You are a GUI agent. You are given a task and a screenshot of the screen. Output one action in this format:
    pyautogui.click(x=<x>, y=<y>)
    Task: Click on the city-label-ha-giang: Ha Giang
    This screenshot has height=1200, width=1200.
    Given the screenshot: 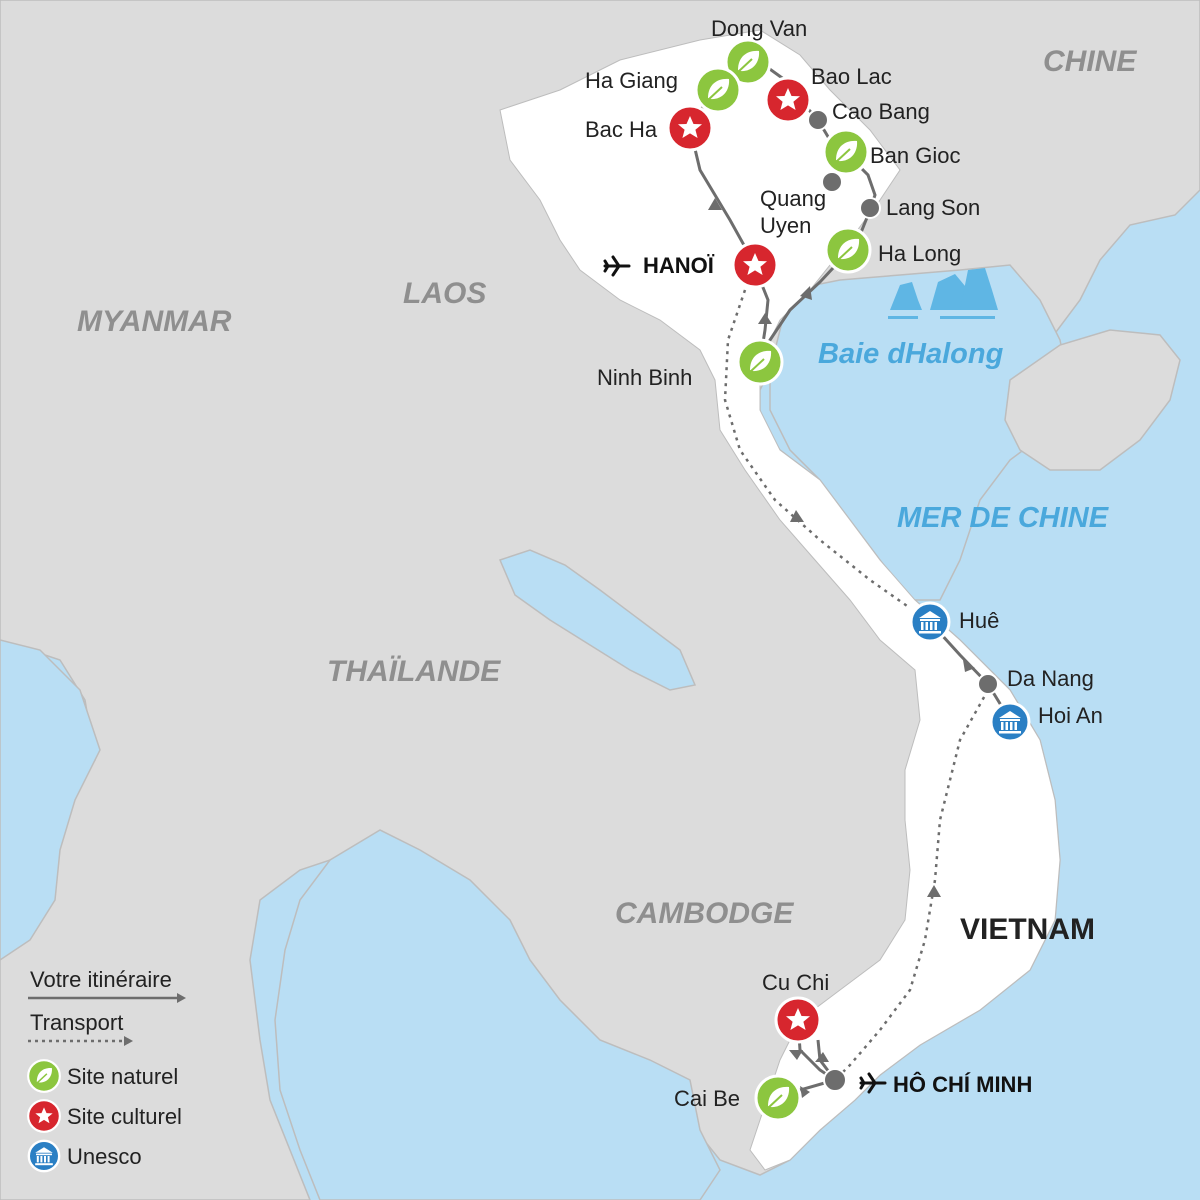 What is the action you would take?
    pyautogui.click(x=631, y=80)
    